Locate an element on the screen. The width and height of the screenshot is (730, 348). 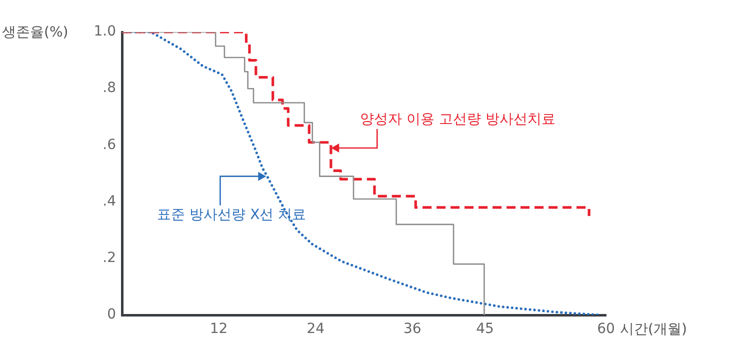
x-axis-title: 시간(개월) is located at coordinates (653, 330).